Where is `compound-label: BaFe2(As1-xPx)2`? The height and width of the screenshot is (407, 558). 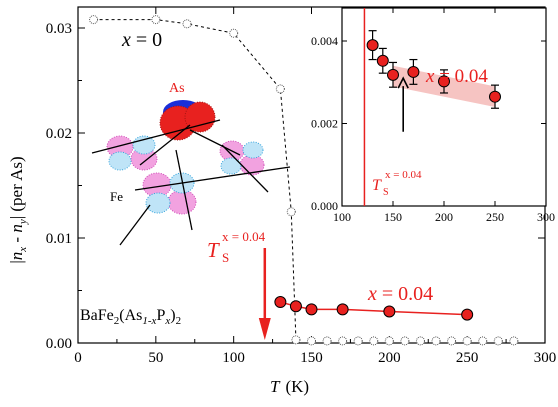
compound-label: BaFe2(As1-xPx)2 is located at coordinates (130, 317).